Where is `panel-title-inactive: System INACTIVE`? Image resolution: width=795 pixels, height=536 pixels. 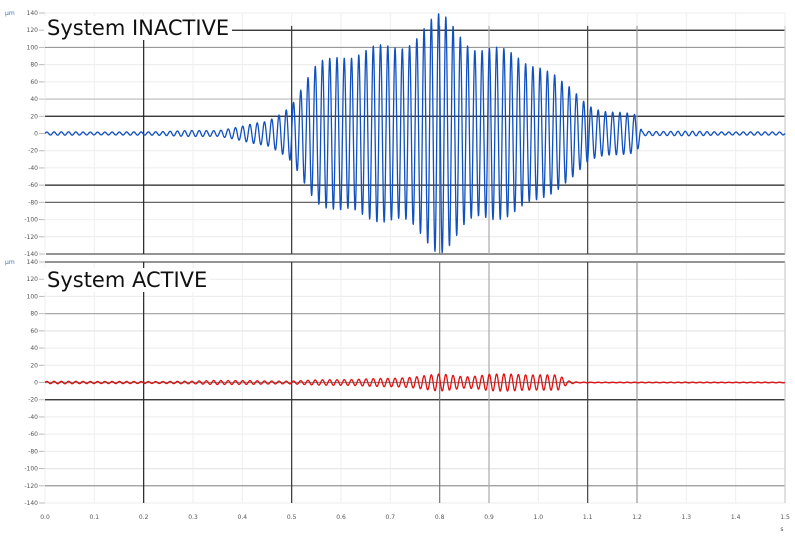 panel-title-inactive: System INACTIVE is located at coordinates (138, 28).